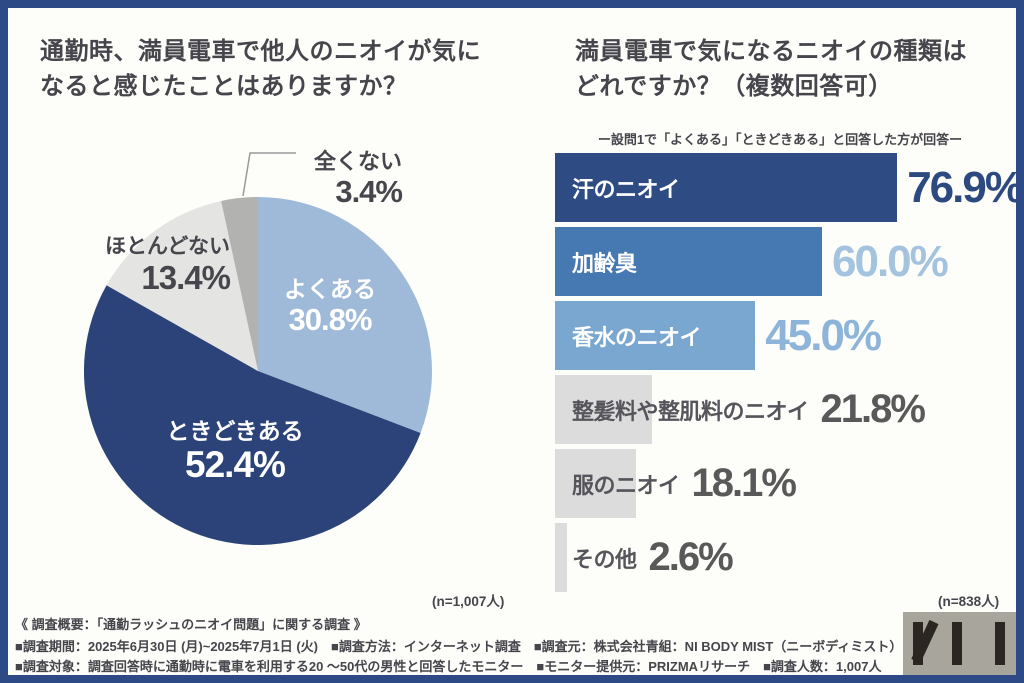 The width and height of the screenshot is (1024, 683). I want to click on pie-sample-size: (n=1,007人), so click(468, 601).